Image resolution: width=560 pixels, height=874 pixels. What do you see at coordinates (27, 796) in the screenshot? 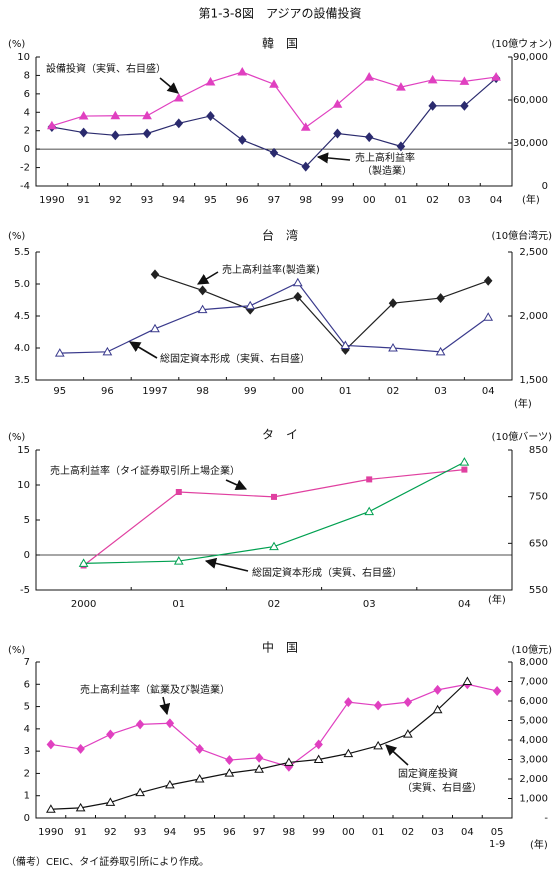
I see `y-tick-label: 1` at bounding box center [27, 796].